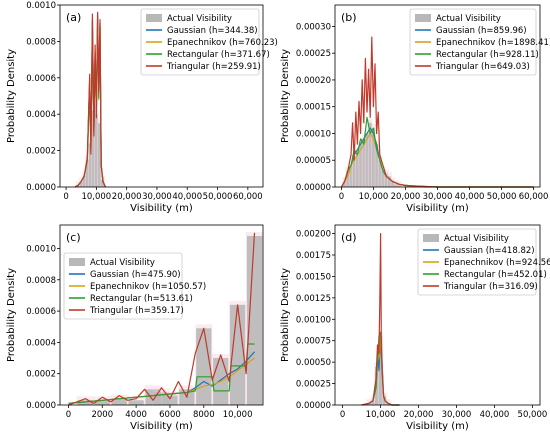 Image resolution: width=550 pixels, height=434 pixels. Describe the element at coordinates (313, 363) in the screenshot. I see `y-tick-label: 0.00050` at that location.